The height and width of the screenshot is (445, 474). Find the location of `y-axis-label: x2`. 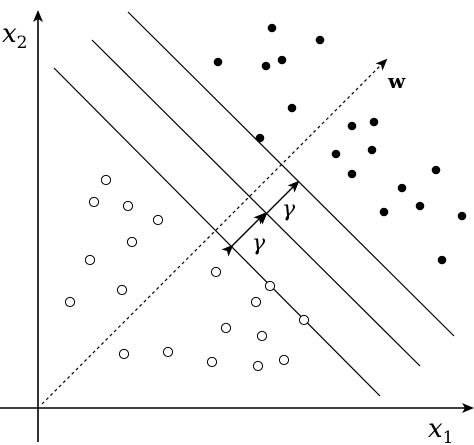

y-axis-label: x2 is located at coordinates (15, 36).